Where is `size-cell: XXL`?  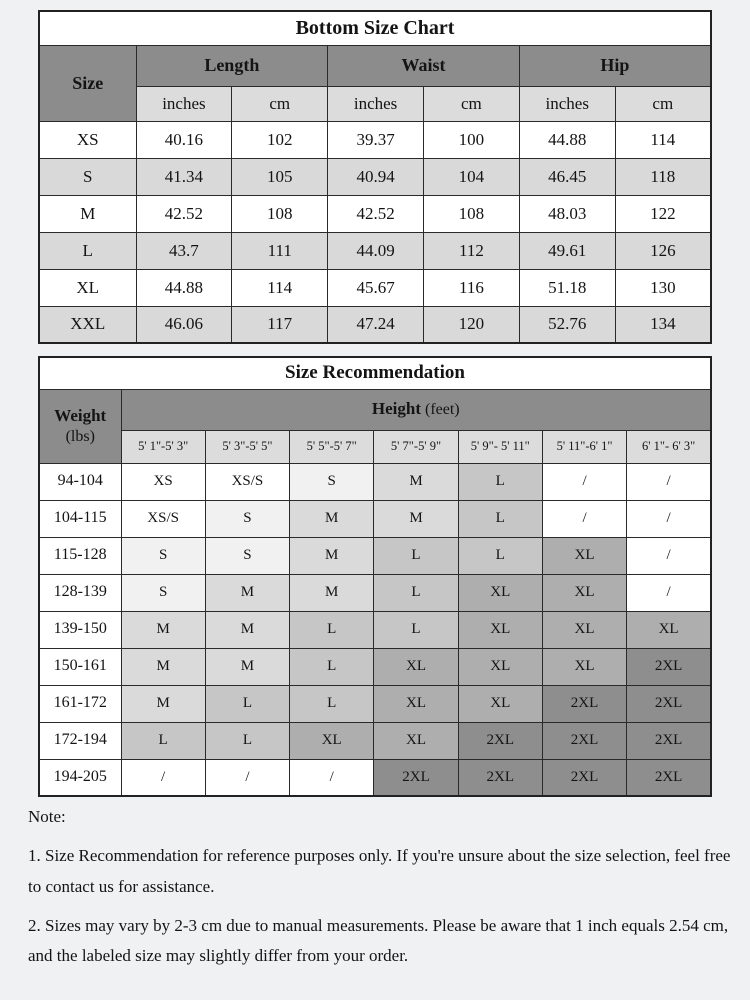 size-cell: XXL is located at coordinates (87, 324).